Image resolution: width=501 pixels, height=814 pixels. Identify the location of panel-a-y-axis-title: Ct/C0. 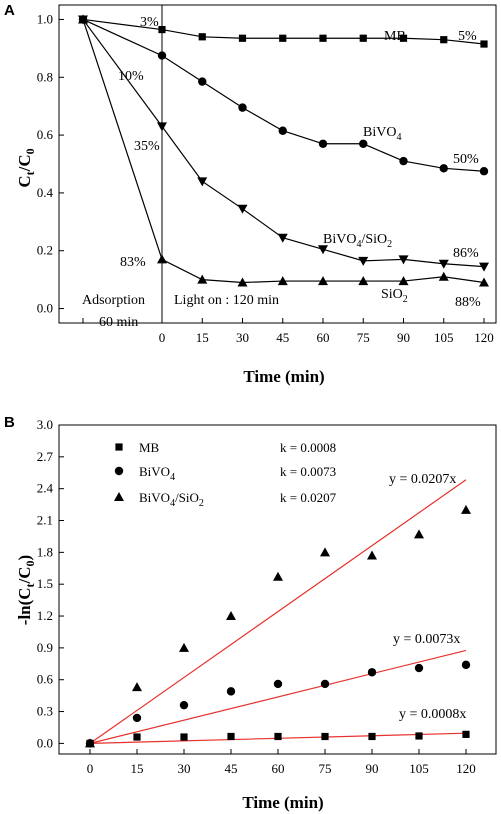
(26, 167).